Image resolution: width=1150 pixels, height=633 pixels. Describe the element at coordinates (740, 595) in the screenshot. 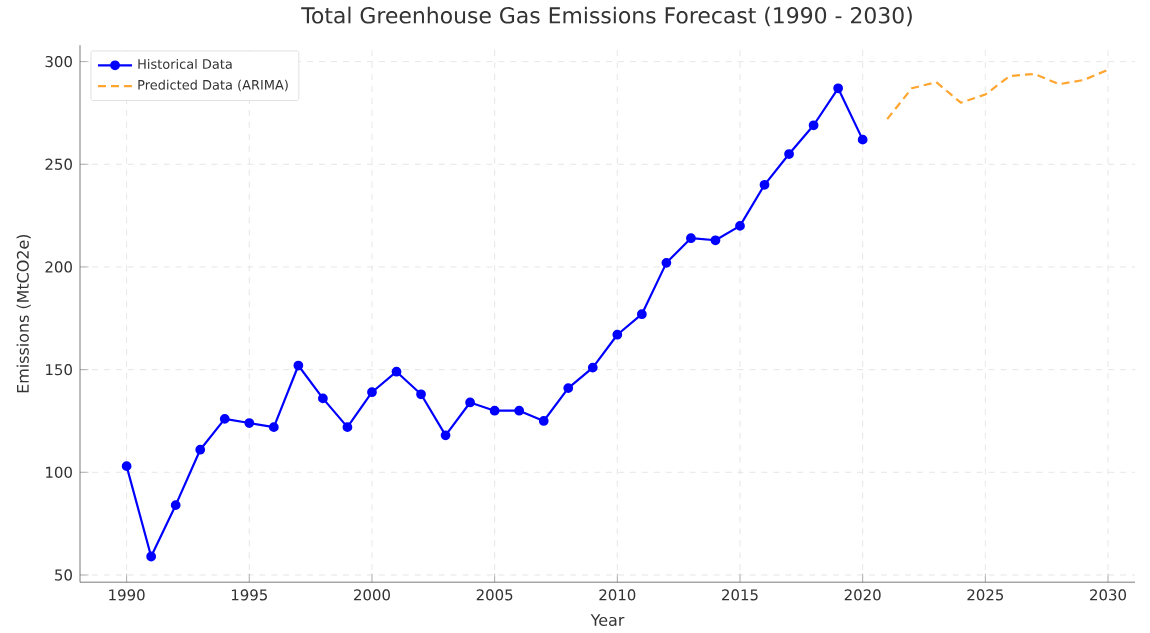

I see `x-tick-label: 2015` at that location.